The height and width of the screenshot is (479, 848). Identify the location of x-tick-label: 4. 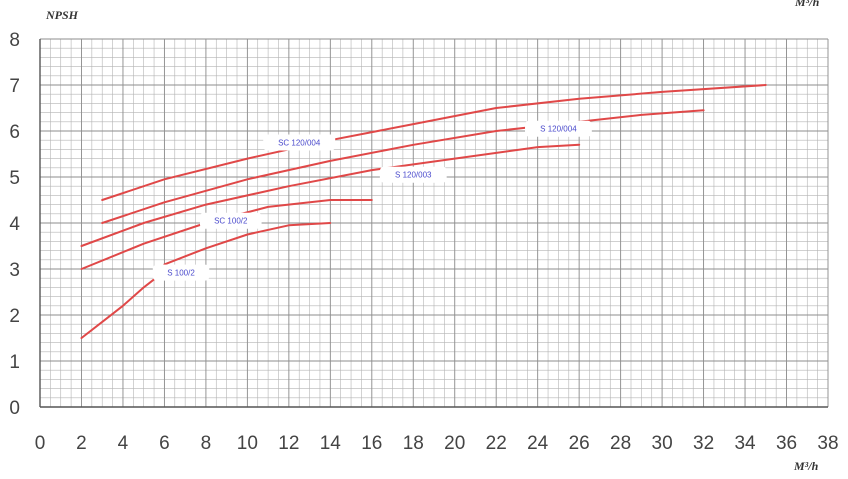
(123, 443).